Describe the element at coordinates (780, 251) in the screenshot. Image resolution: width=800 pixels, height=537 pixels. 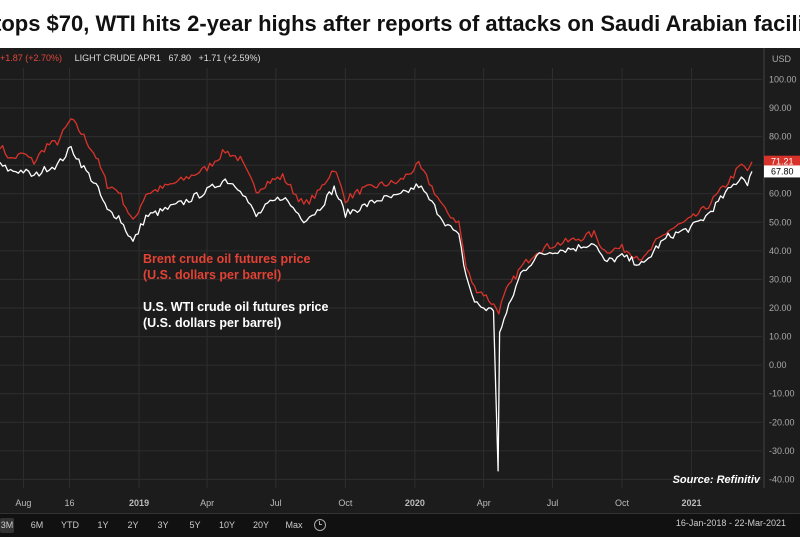
I see `y-tick-label: 40.00` at that location.